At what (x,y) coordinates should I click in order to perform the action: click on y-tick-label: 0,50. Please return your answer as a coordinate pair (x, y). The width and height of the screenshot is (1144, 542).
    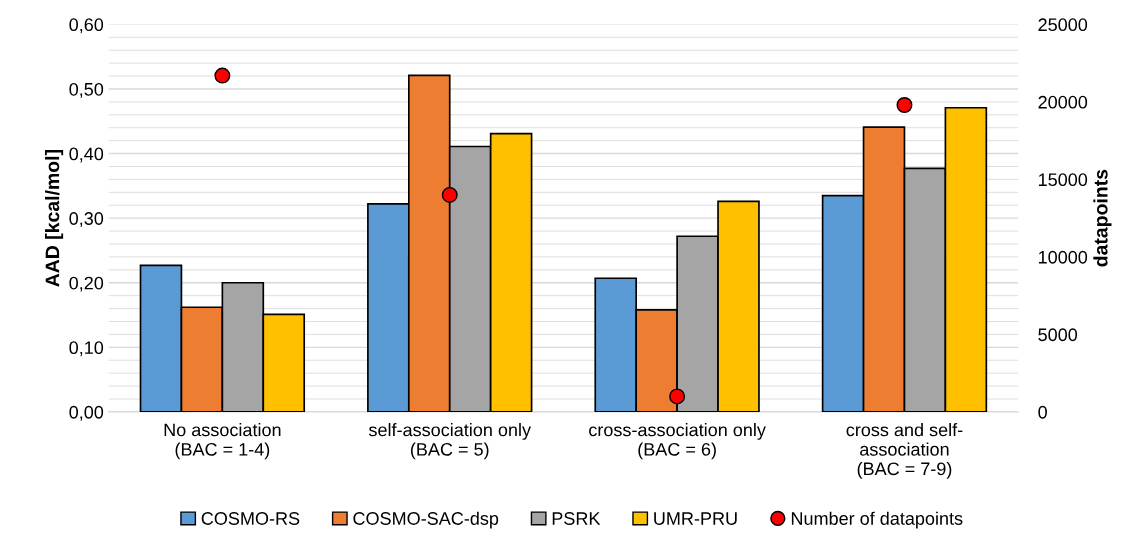
    Looking at the image, I should click on (86, 90).